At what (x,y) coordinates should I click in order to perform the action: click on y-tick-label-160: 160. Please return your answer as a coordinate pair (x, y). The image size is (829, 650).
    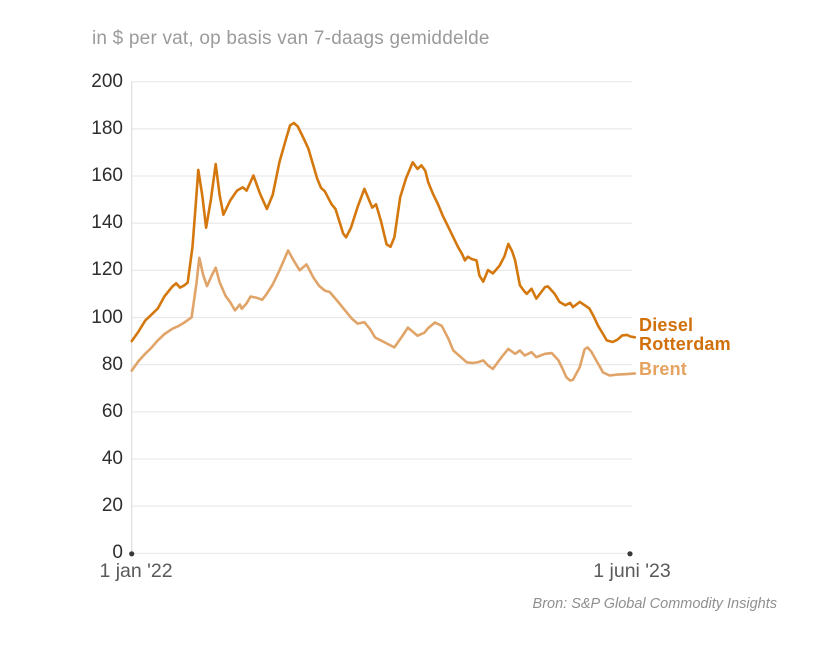
    Looking at the image, I should click on (107, 176).